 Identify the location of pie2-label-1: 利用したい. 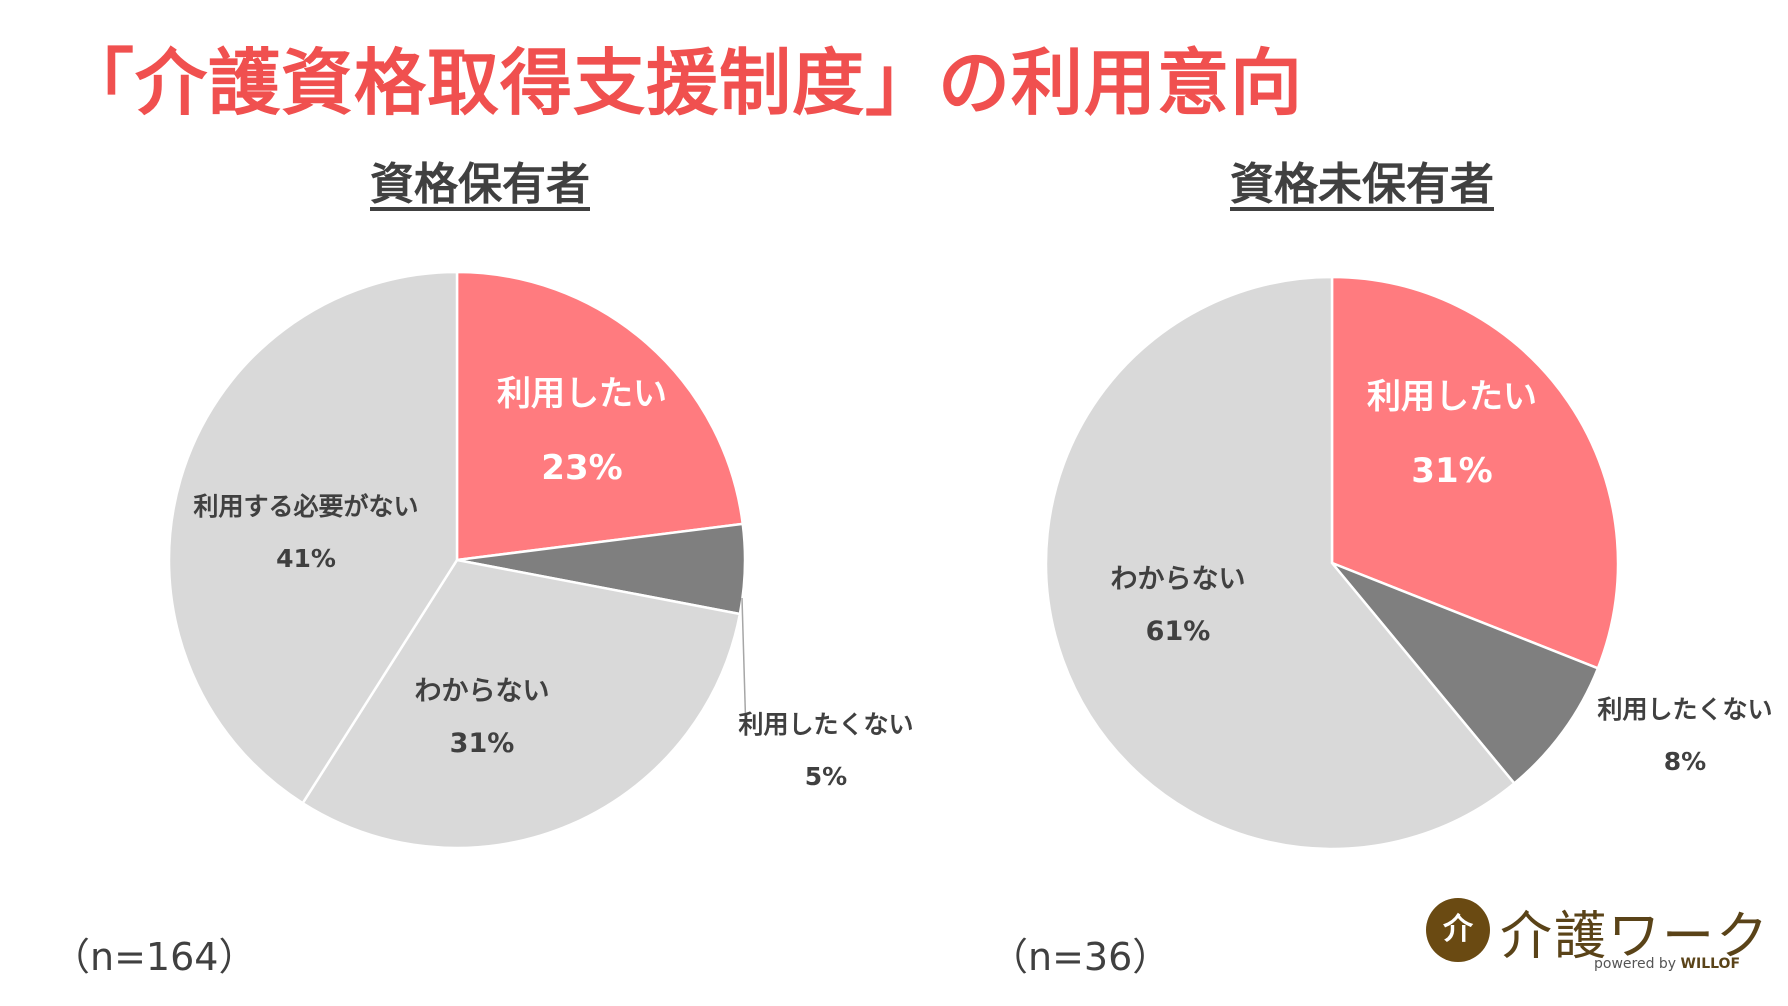
(1452, 397).